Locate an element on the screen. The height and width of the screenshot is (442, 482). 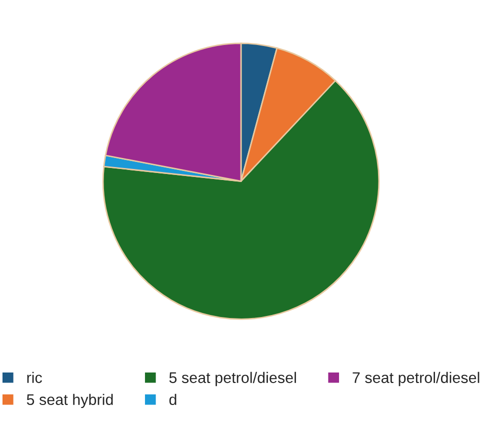
legend-label: 5 seat petrol/diesel is located at coordinates (232, 379).